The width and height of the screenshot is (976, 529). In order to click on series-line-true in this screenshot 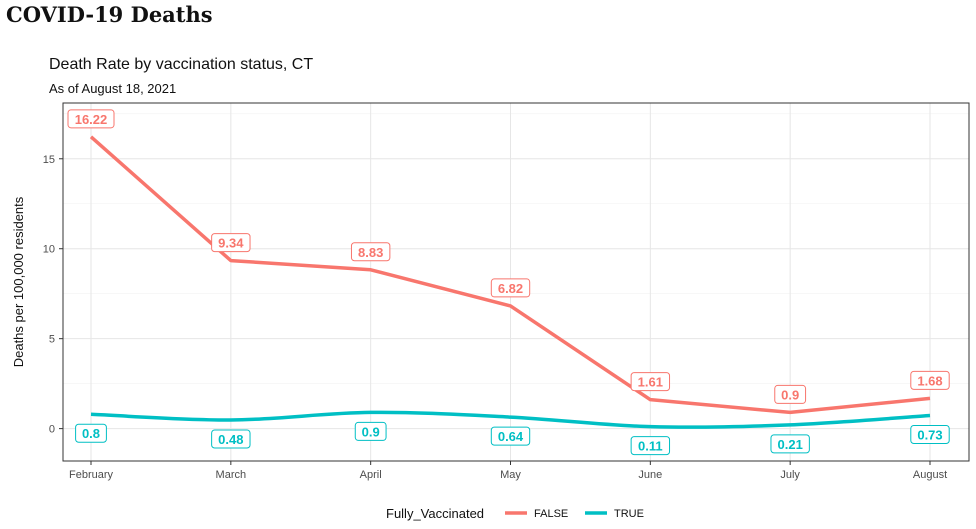, I will do `click(510, 419)`.